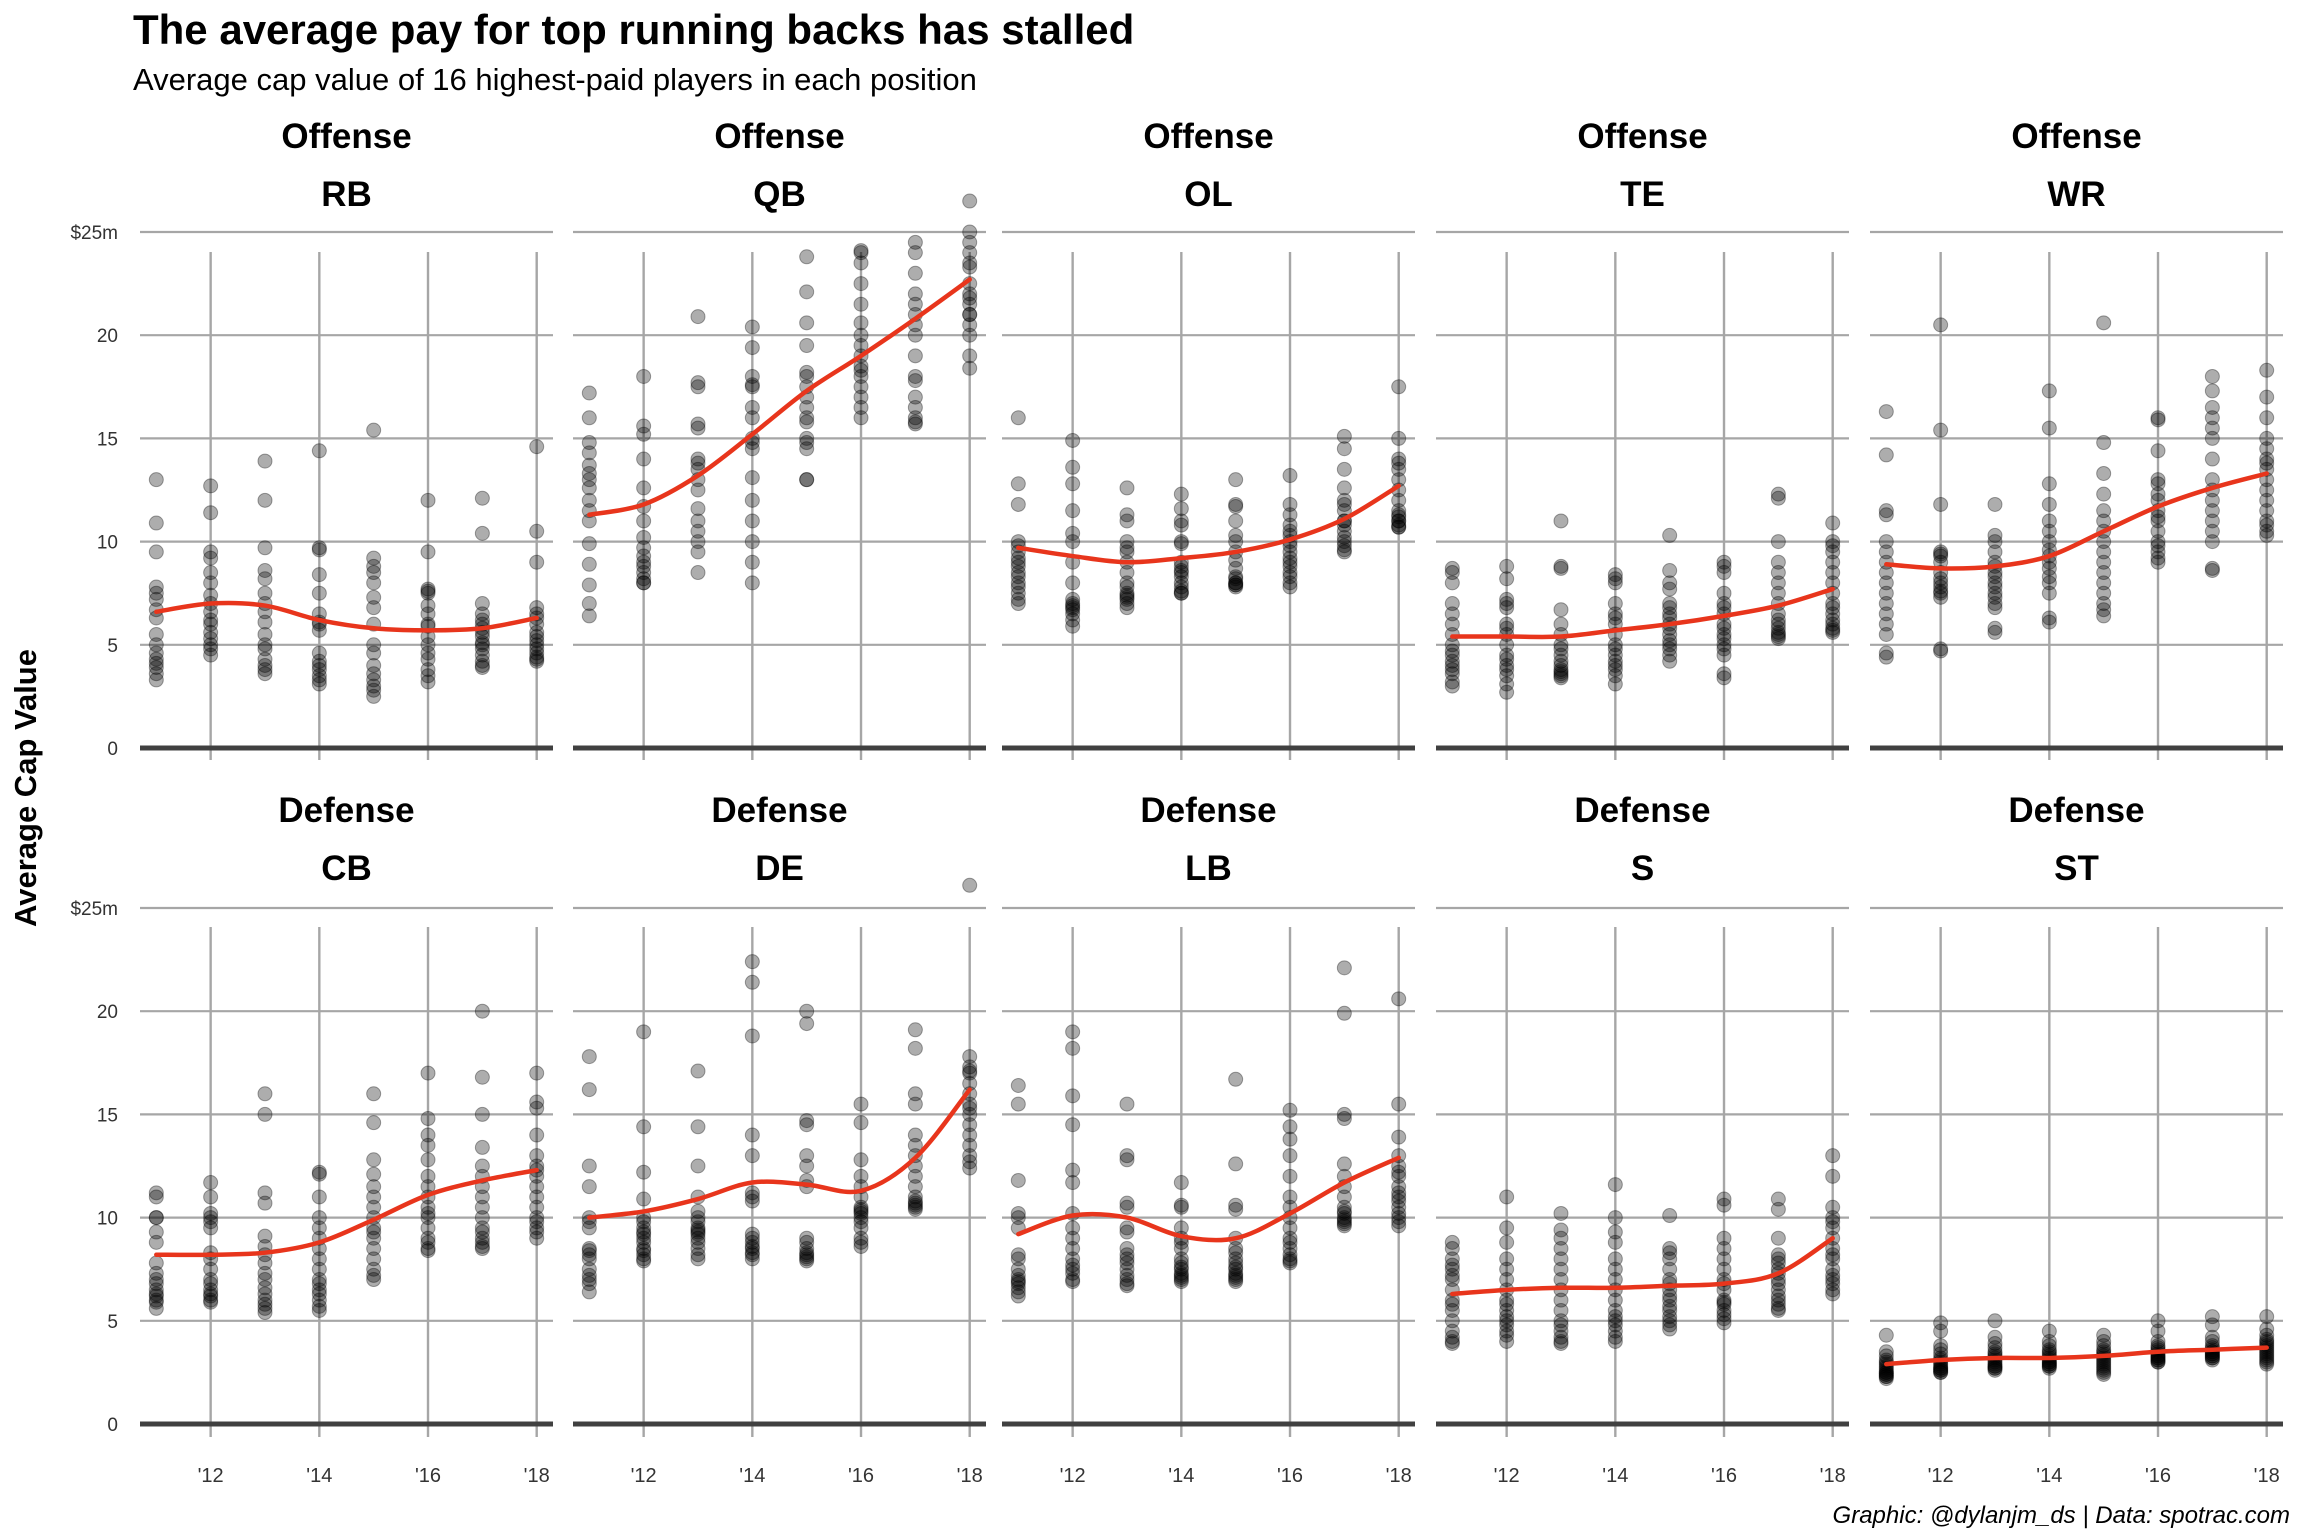 The width and height of the screenshot is (2304, 1536). I want to click on y-tick-label: 20, so click(107, 1012).